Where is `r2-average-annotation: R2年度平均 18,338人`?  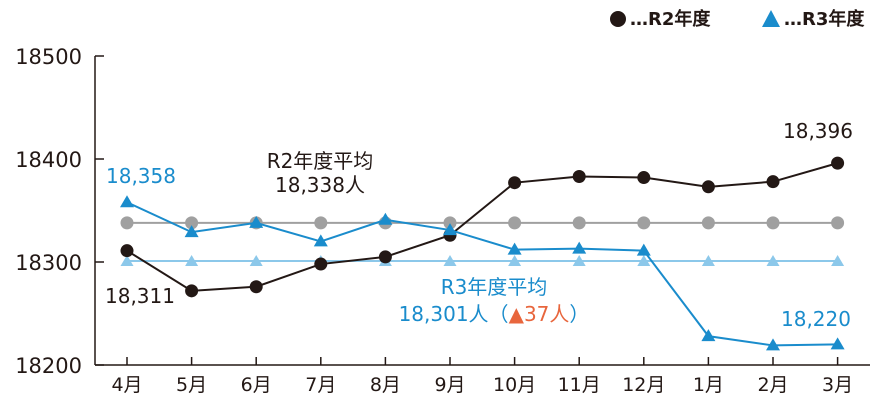
r2-average-annotation: R2年度平均 18,338人 is located at coordinates (320, 173).